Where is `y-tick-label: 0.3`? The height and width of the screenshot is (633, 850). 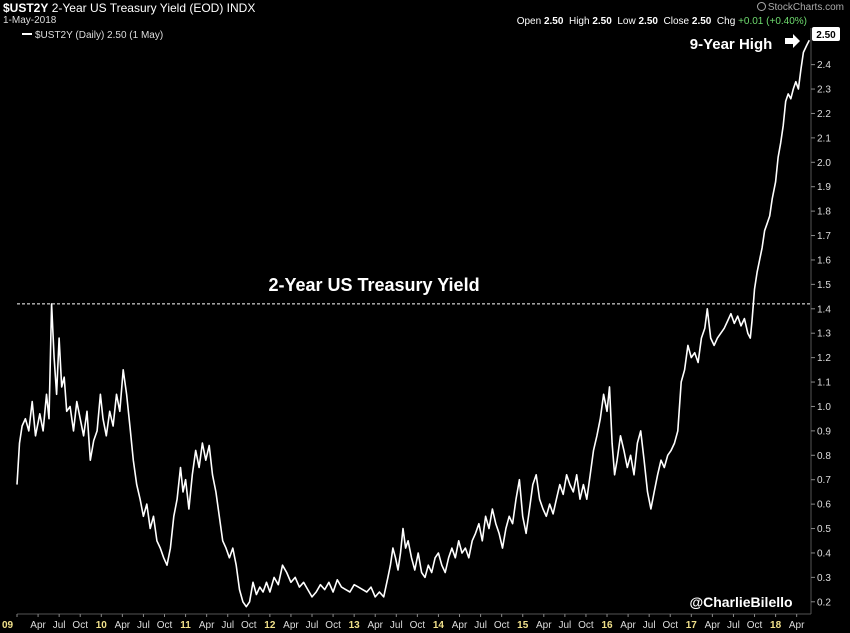
y-tick-label: 0.3 is located at coordinates (824, 578).